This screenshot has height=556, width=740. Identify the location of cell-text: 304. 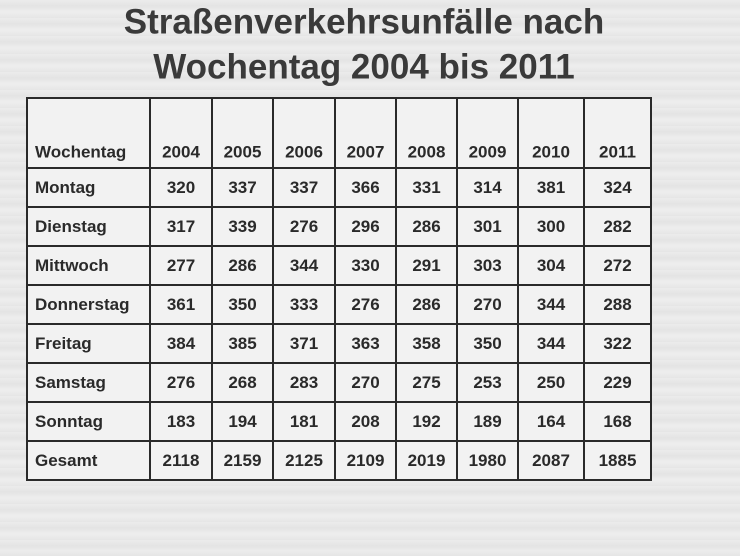
(551, 265).